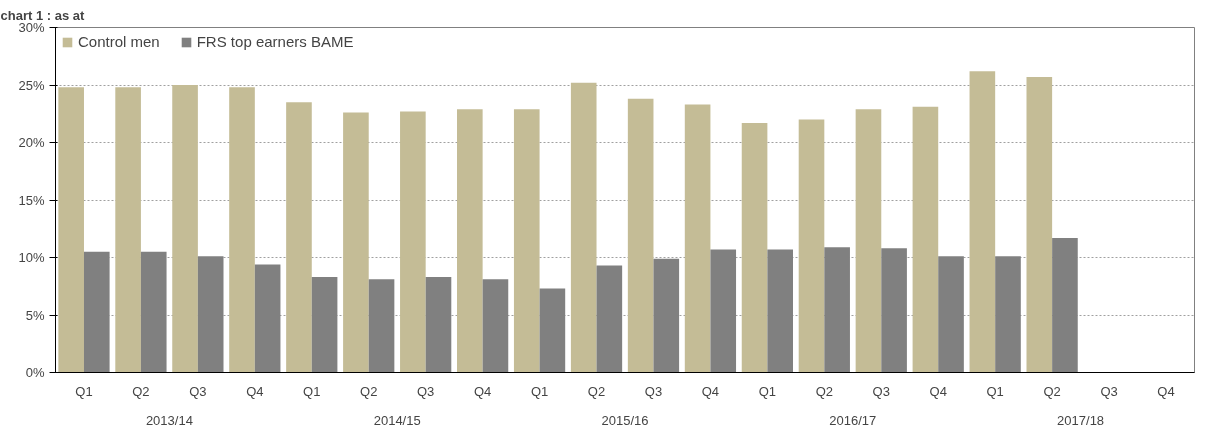 The width and height of the screenshot is (1206, 434). What do you see at coordinates (1081, 420) in the screenshot?
I see `text: 2017/18` at bounding box center [1081, 420].